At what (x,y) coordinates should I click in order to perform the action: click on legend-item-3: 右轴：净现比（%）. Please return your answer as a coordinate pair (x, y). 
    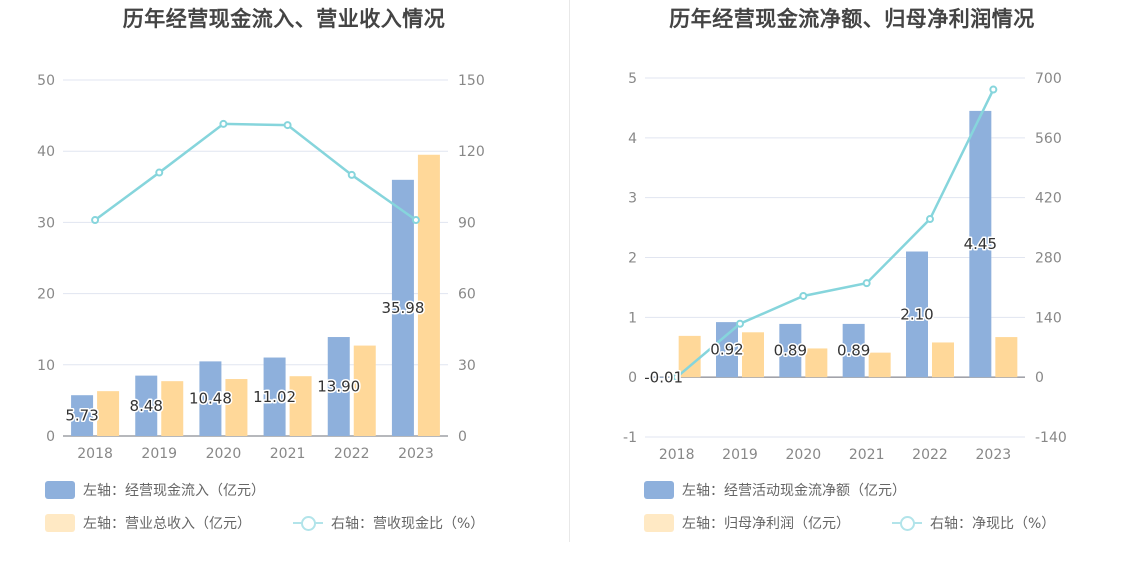
    Looking at the image, I should click on (973, 523).